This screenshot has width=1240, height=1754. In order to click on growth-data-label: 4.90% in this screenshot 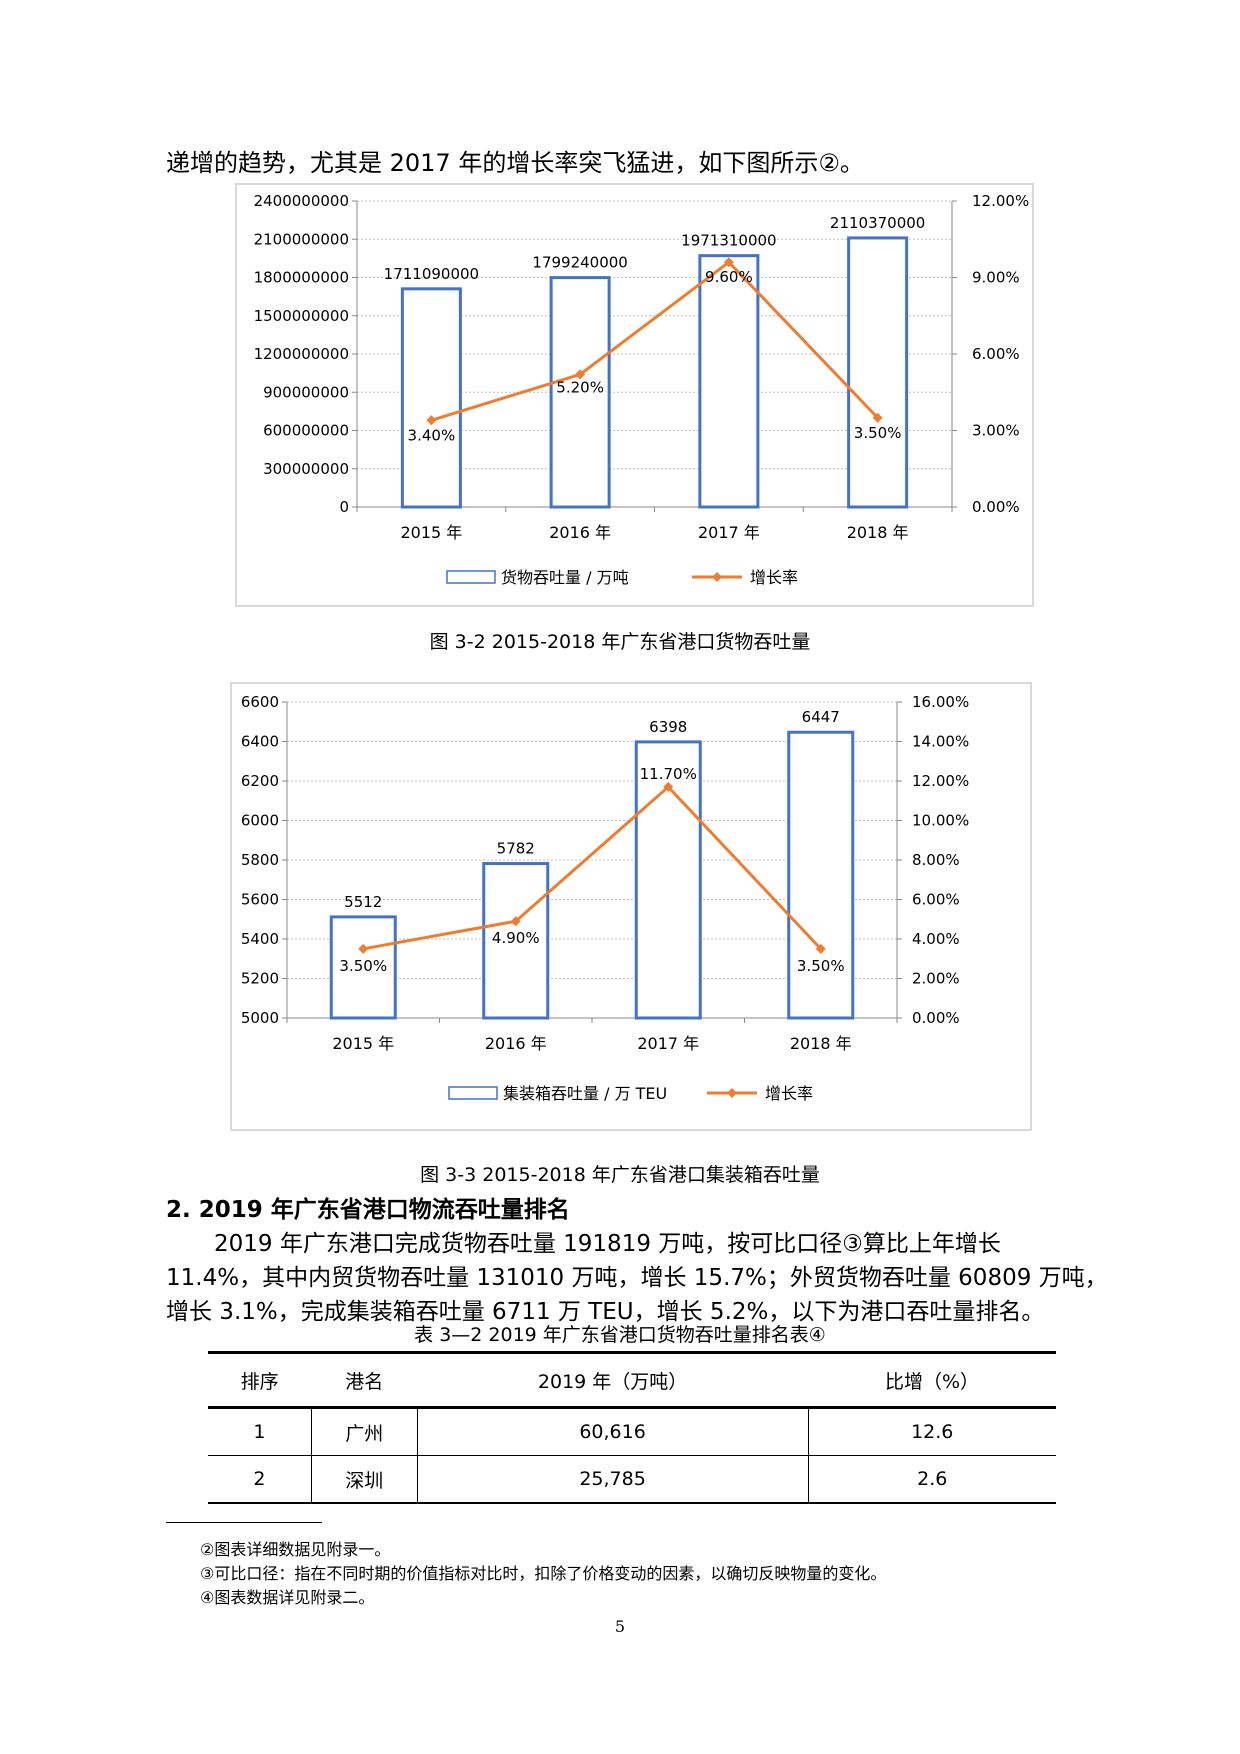, I will do `click(516, 938)`.